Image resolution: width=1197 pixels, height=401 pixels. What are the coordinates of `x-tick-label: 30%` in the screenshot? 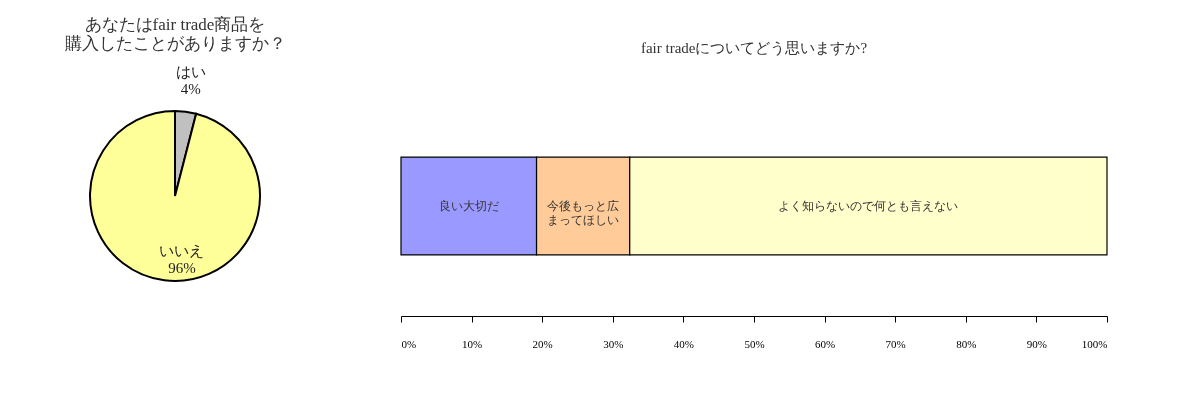 It's located at (613, 343).